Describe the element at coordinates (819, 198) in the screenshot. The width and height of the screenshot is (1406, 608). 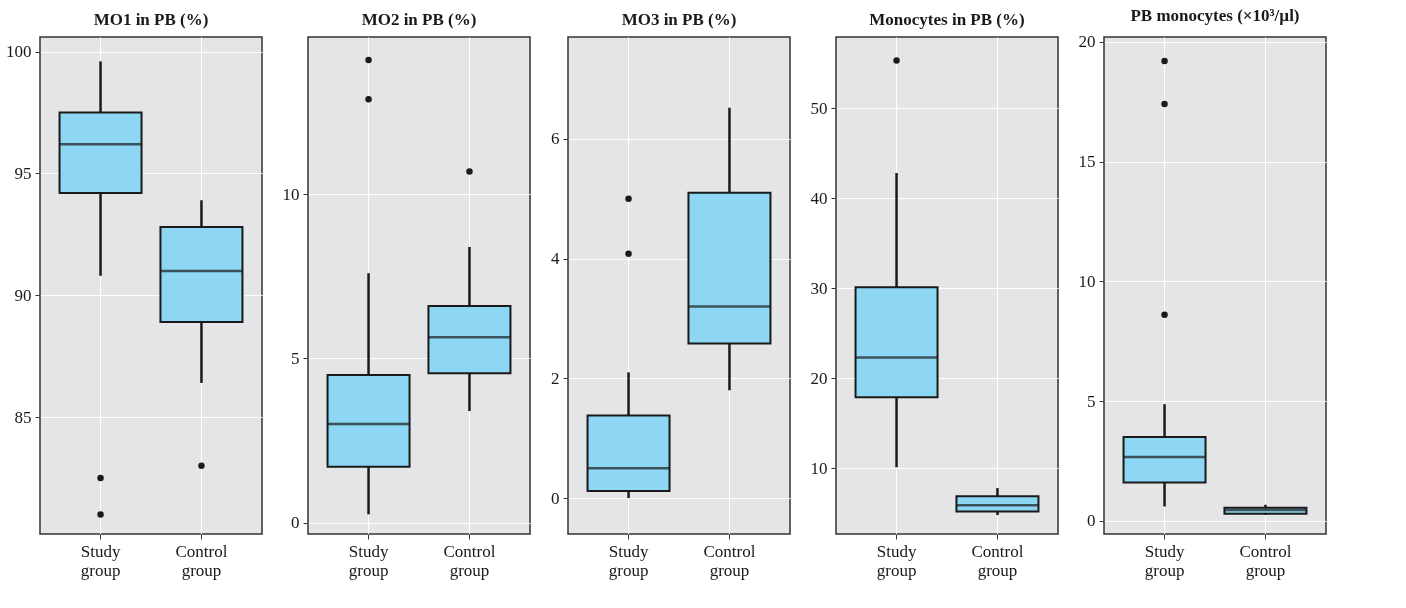
I see `y-tick-label: 40` at that location.